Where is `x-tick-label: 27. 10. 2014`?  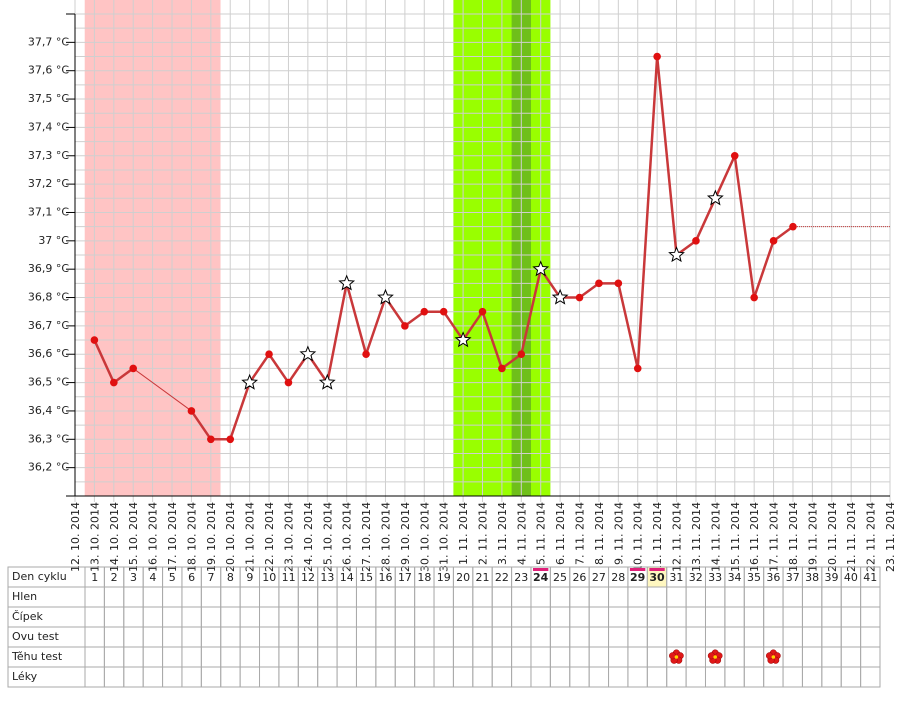
x-tick-label: 27. 10. 2014 is located at coordinates (366, 537).